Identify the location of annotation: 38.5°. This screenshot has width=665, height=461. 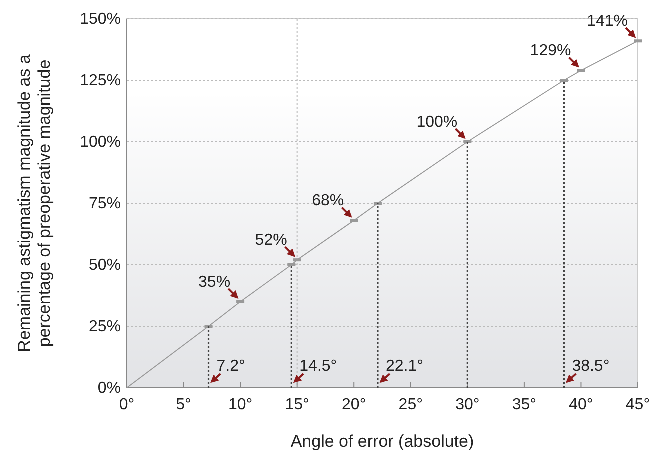
(591, 366).